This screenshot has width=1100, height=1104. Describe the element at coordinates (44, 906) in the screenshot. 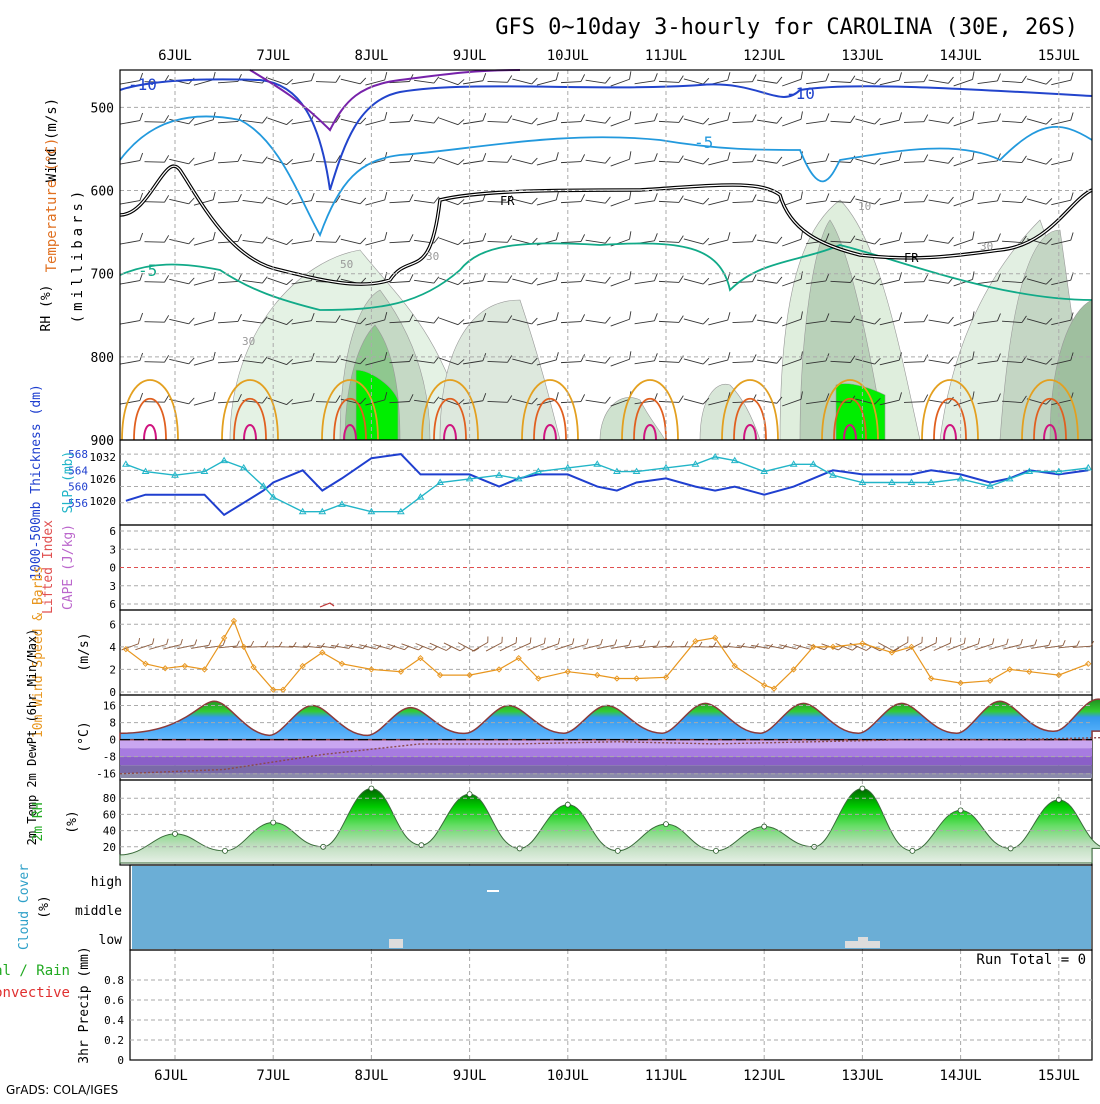

I see `cloud-units: (%)` at that location.